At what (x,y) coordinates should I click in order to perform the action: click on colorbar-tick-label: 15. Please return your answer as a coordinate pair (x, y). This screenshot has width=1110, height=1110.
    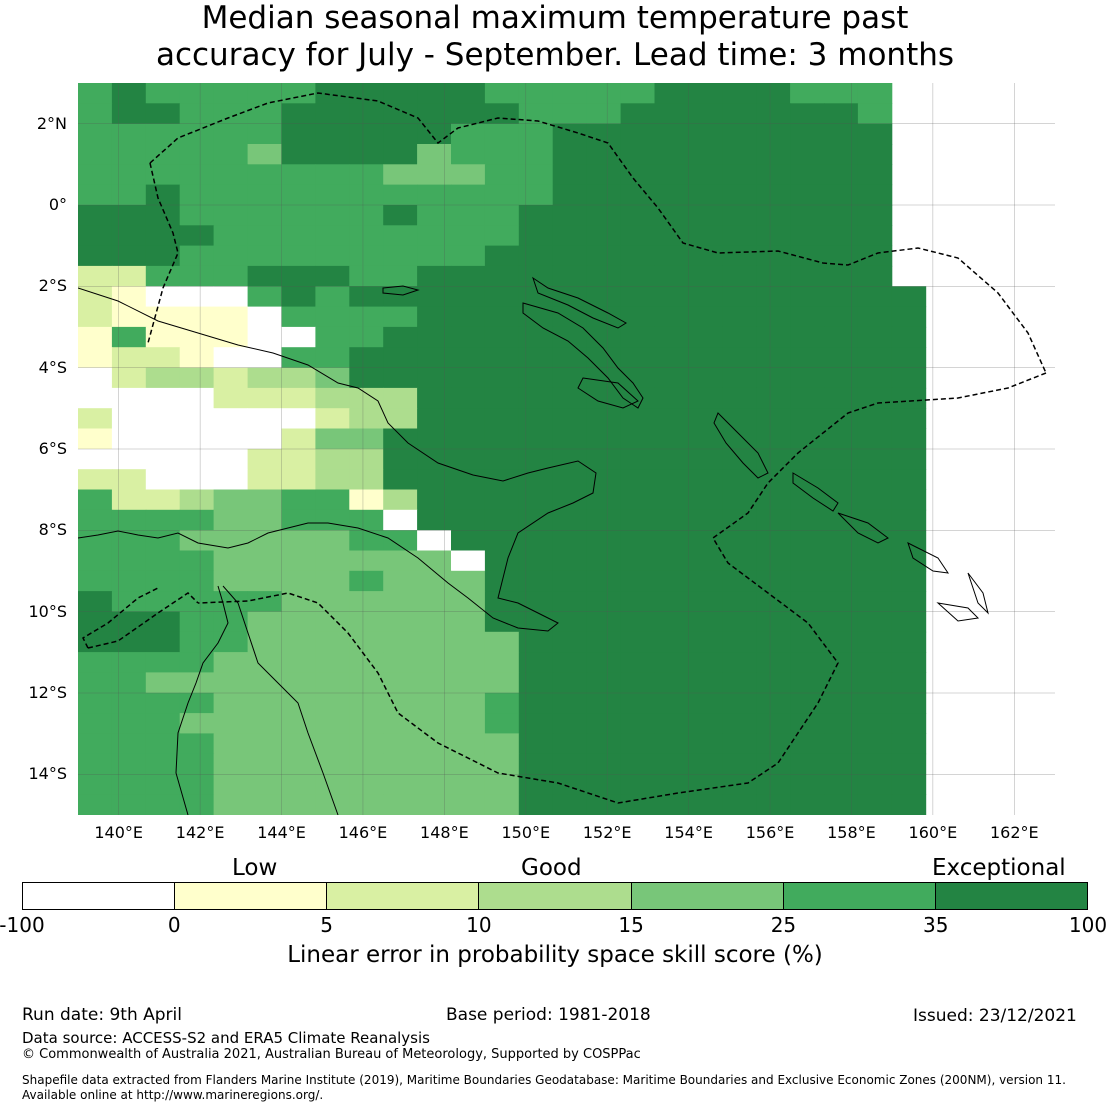
    Looking at the image, I should click on (631, 925).